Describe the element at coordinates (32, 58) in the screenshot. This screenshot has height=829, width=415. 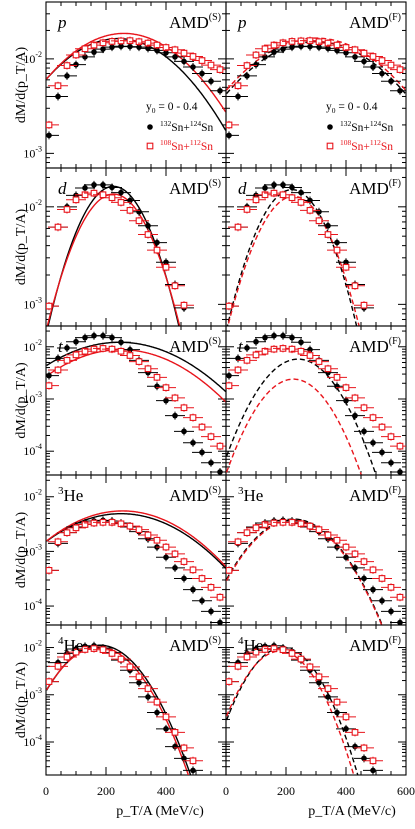
I see `y-tick-label: 10⁻²` at that location.